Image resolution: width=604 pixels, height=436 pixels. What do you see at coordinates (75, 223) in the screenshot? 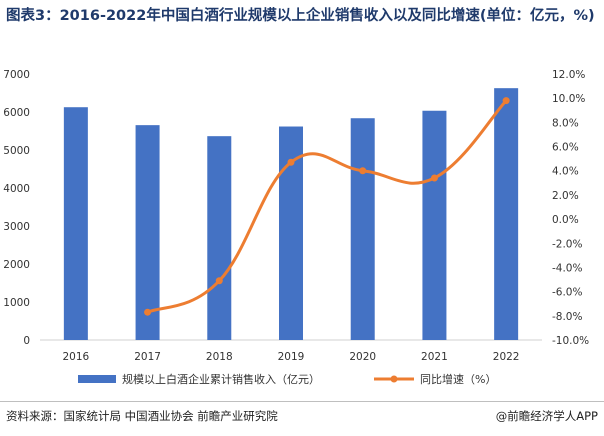
I see `bar-2016` at bounding box center [75, 223].